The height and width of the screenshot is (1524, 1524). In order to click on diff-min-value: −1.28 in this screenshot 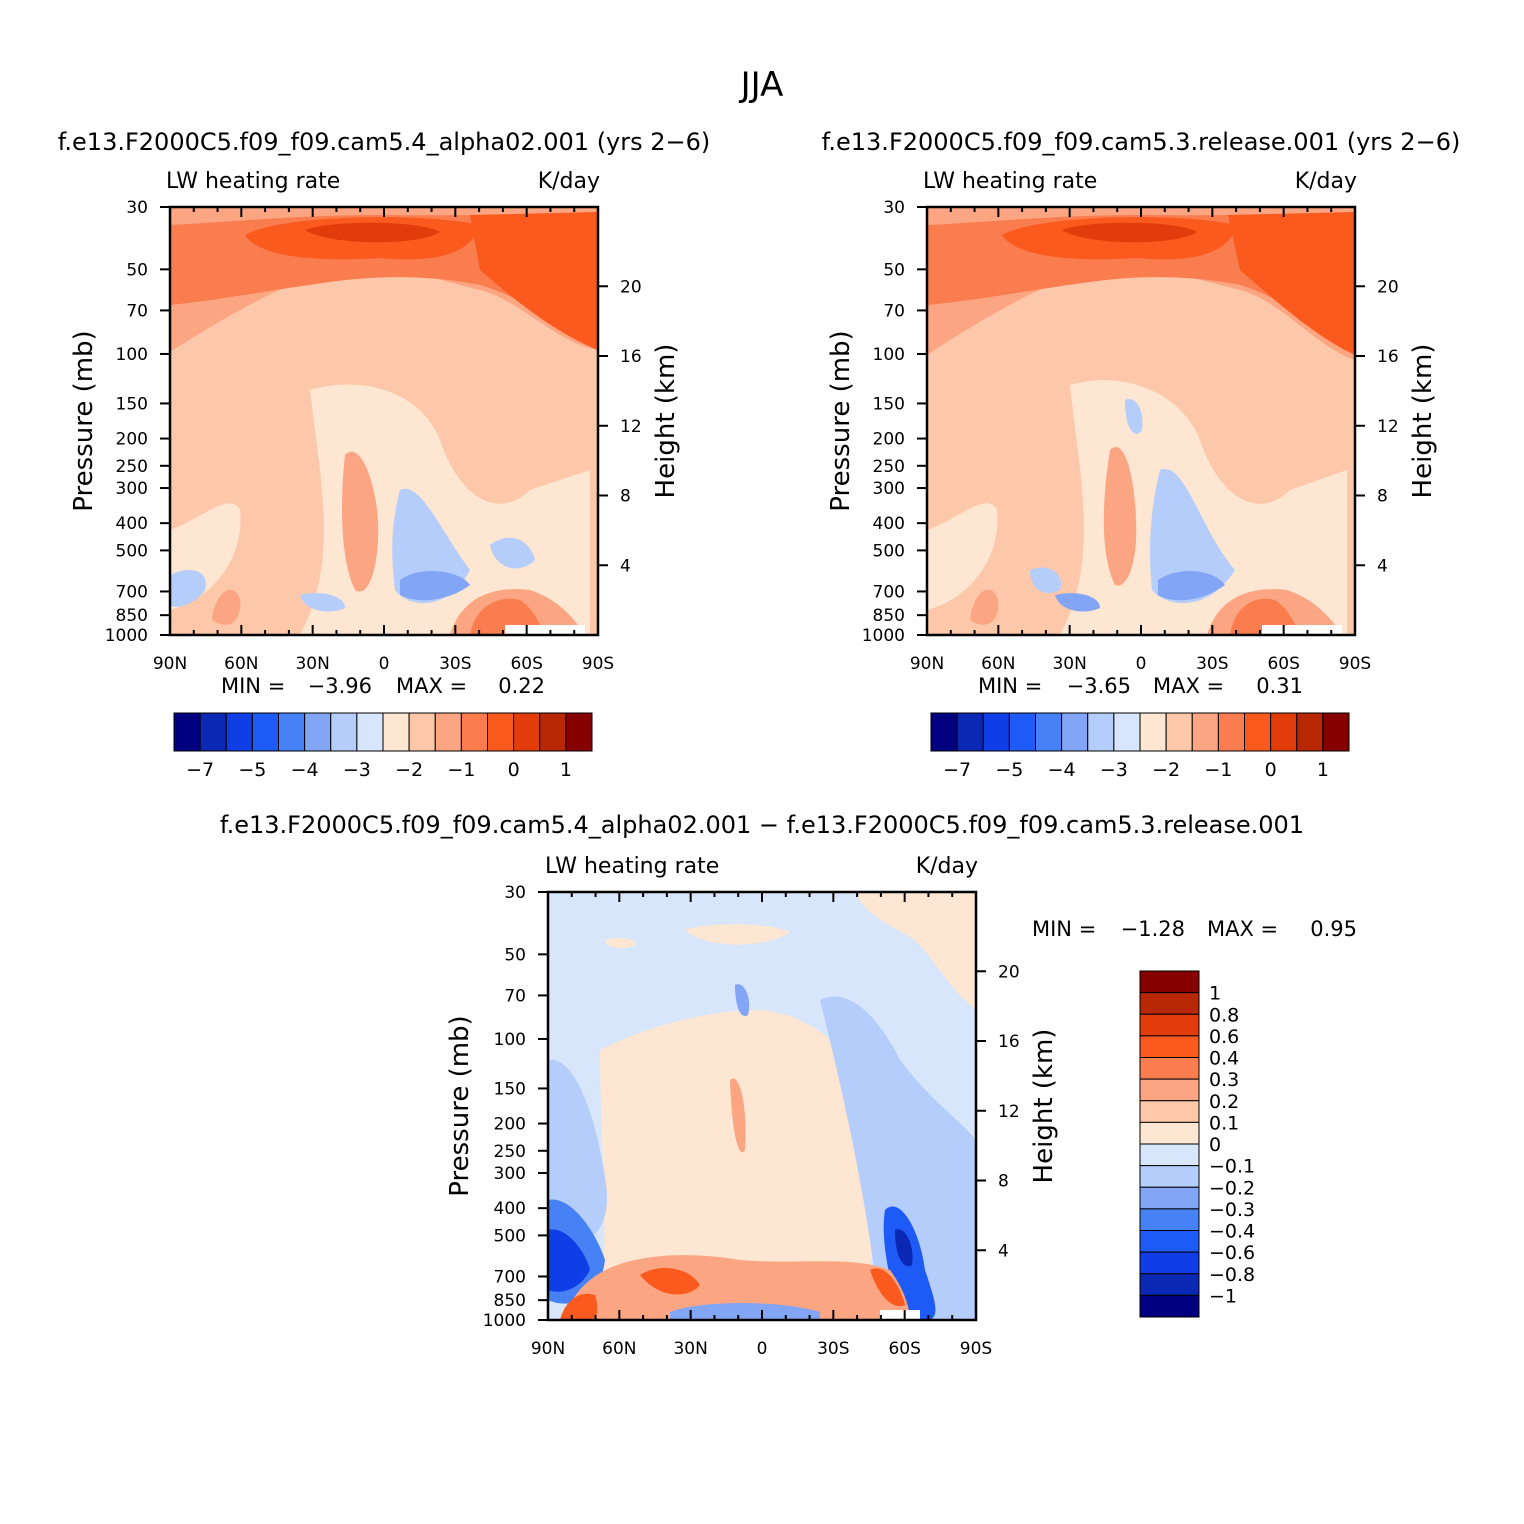, I will do `click(1153, 929)`.